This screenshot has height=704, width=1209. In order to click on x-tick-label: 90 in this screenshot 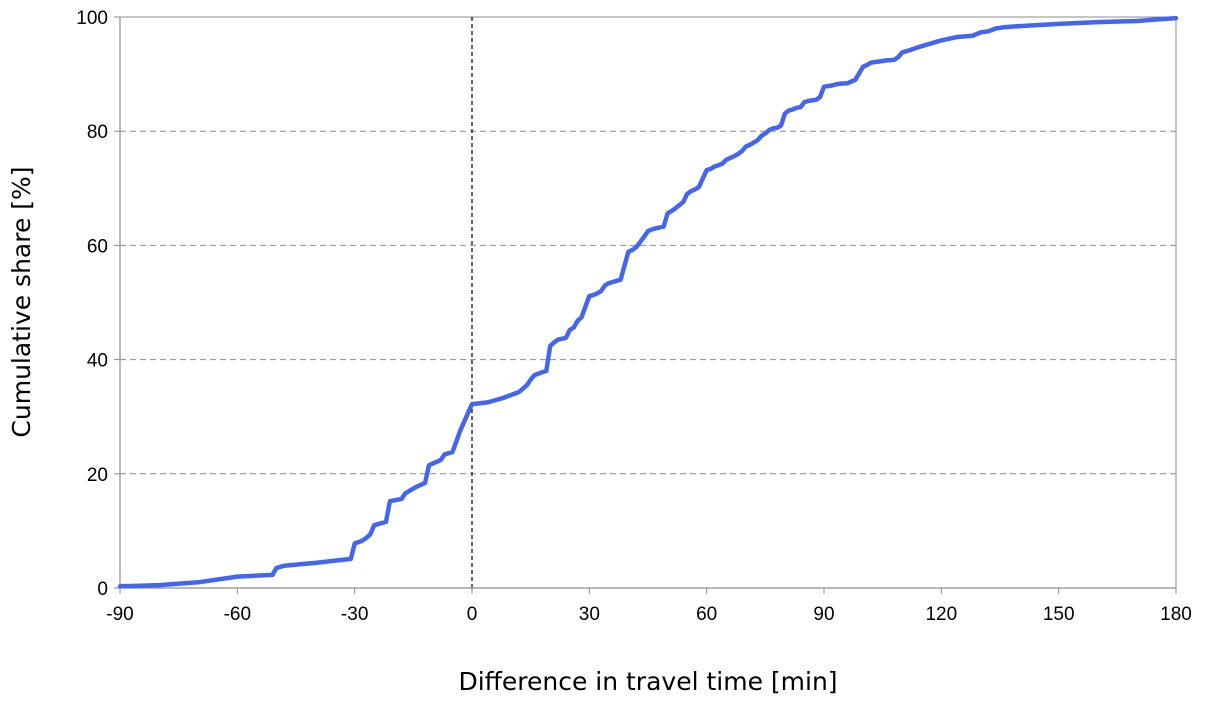, I will do `click(823, 614)`.